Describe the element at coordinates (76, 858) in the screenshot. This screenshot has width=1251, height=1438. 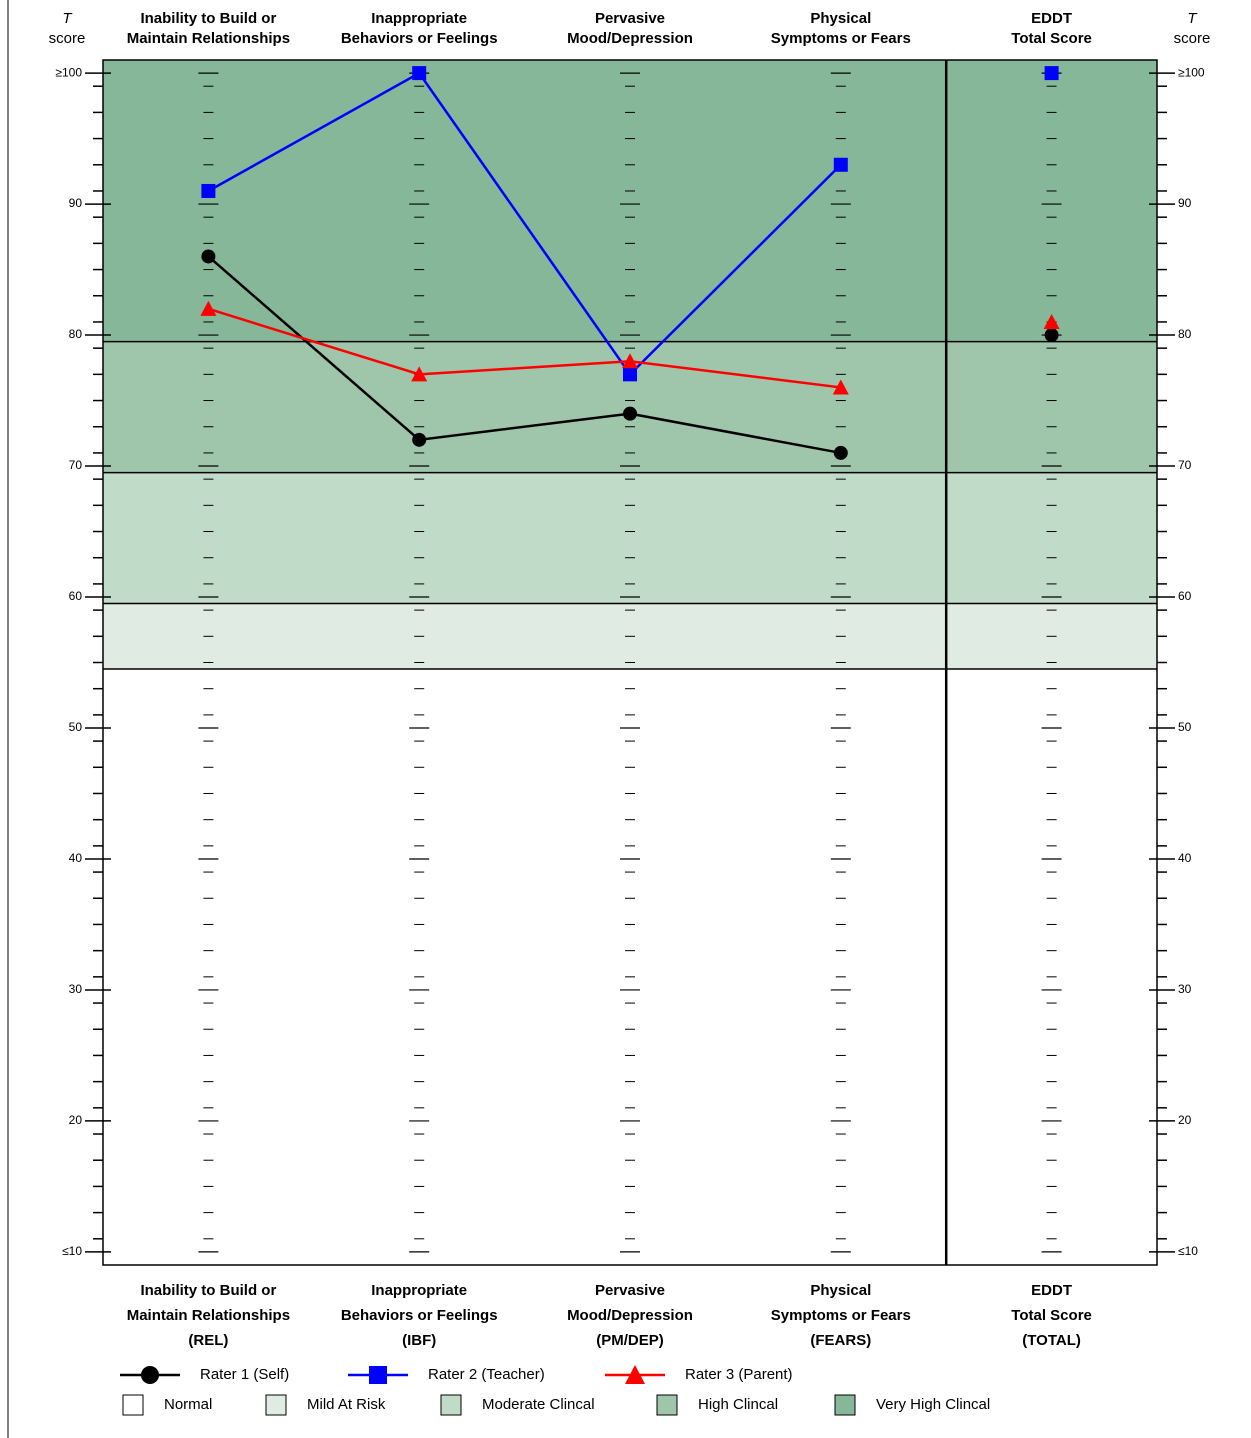
I see `y-tick-label: 40` at that location.